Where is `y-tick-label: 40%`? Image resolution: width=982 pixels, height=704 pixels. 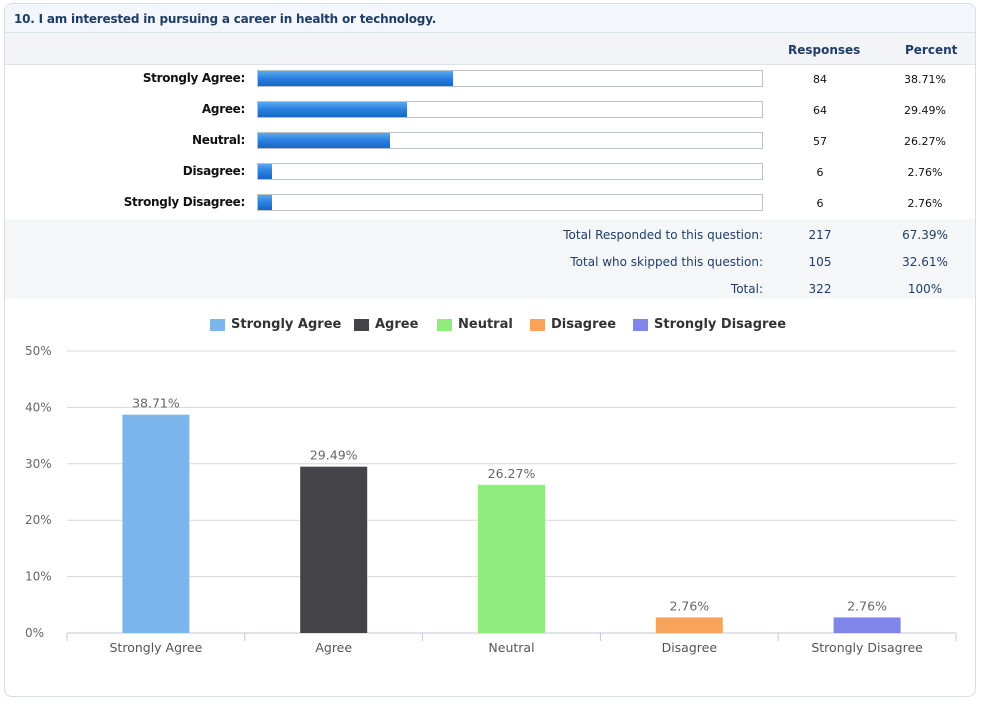 y-tick-label: 40% is located at coordinates (38, 407).